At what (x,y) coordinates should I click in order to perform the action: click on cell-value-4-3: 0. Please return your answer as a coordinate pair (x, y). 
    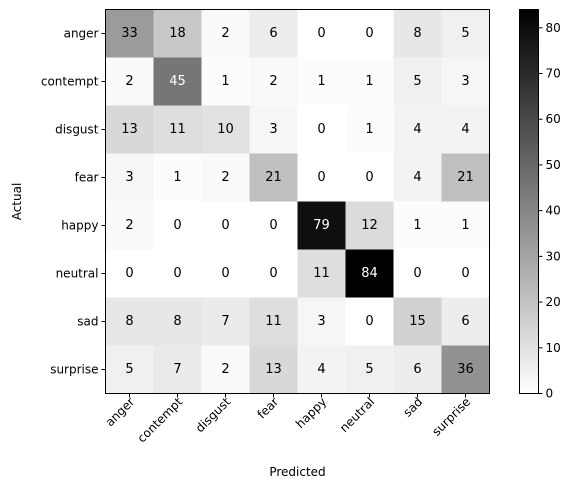
    Looking at the image, I should click on (273, 225).